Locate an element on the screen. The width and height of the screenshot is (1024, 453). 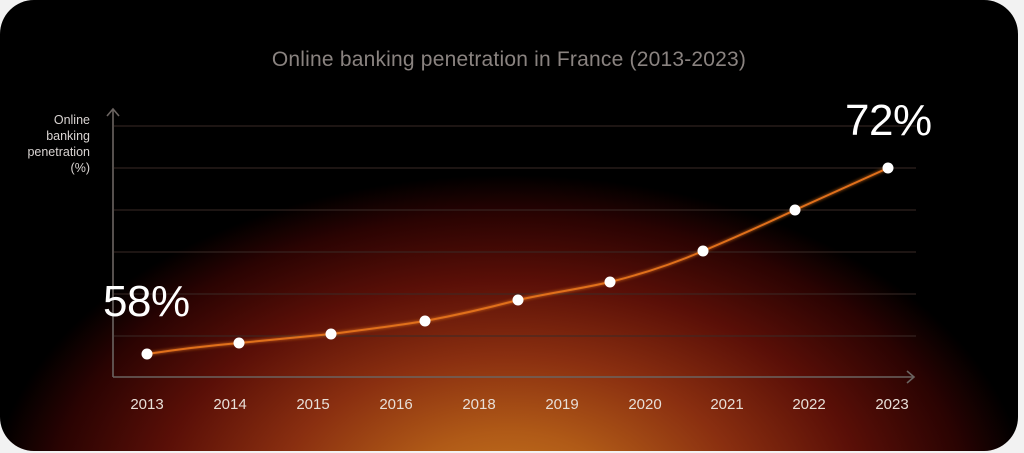
x-tick-label: 2014 is located at coordinates (230, 404).